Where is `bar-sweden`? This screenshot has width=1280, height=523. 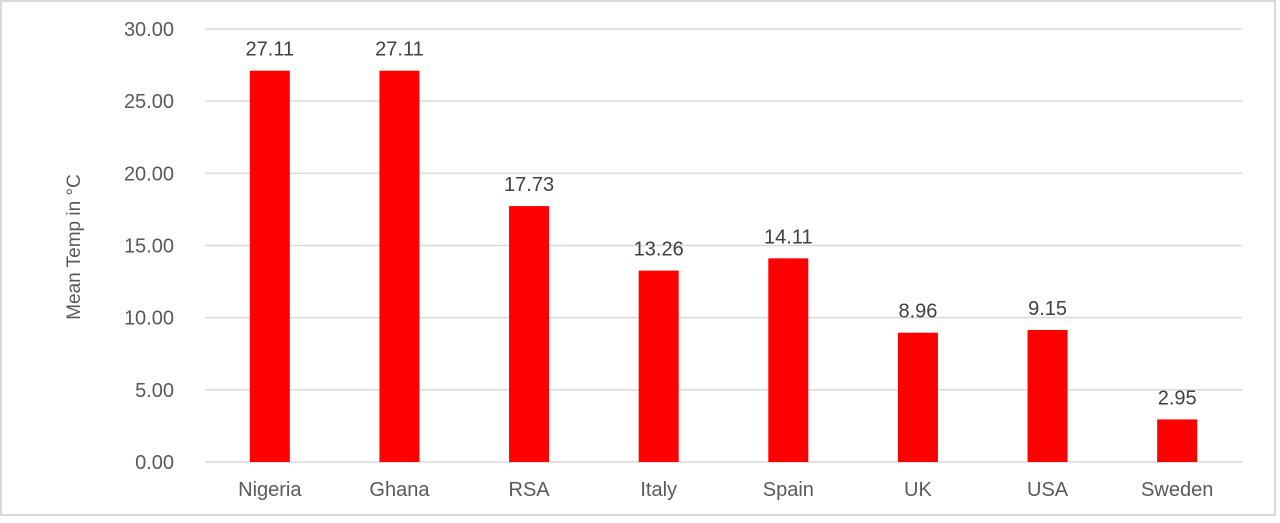 bar-sweden is located at coordinates (1177, 440).